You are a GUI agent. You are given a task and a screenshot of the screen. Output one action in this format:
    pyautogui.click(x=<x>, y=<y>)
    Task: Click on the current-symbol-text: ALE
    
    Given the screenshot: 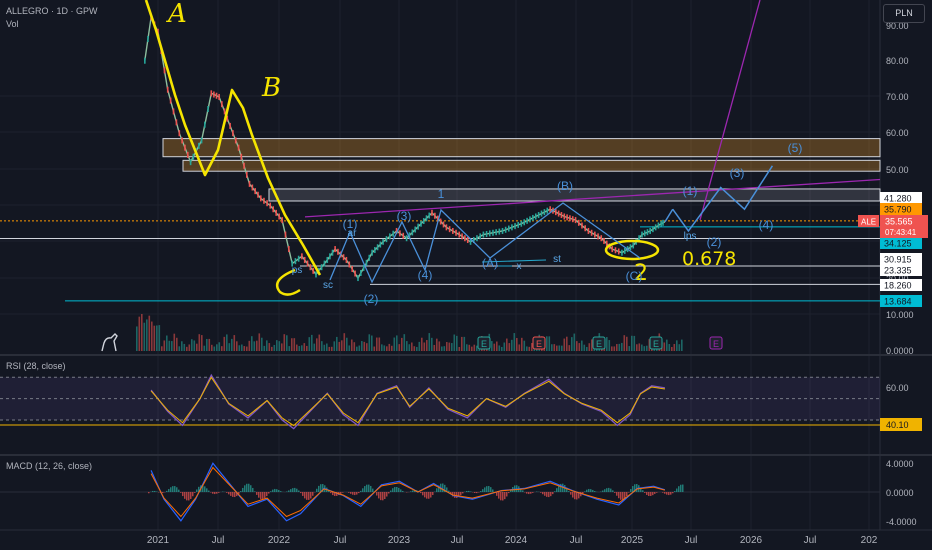 What is the action you would take?
    pyautogui.click(x=868, y=222)
    